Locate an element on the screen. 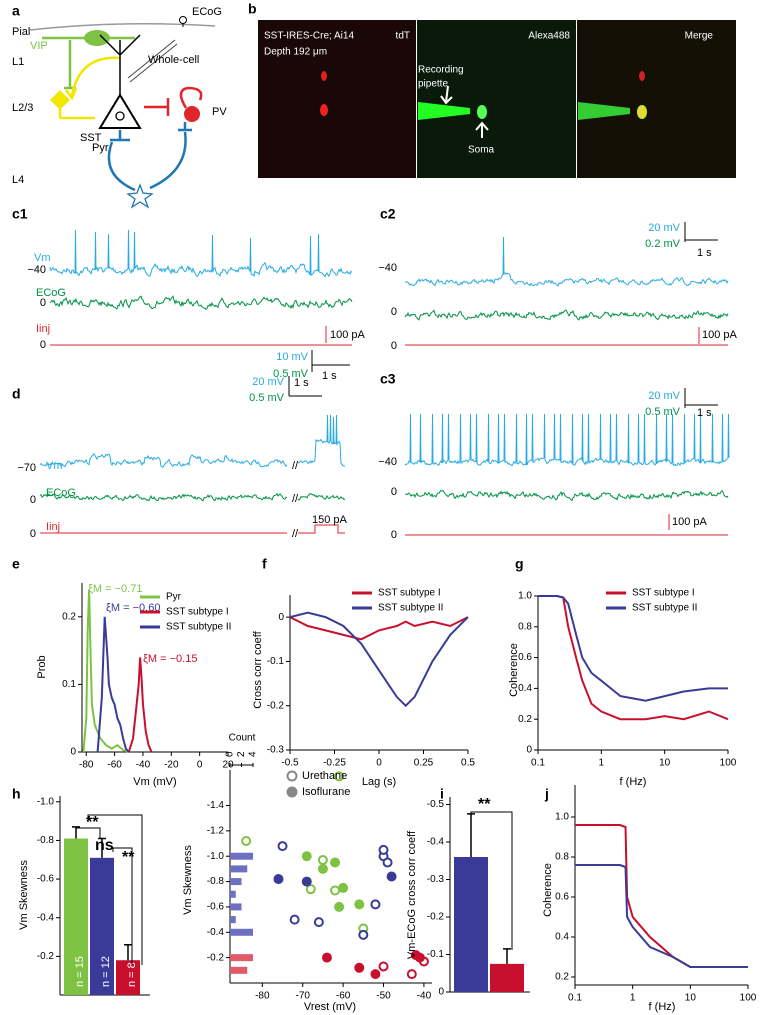  y-axis-label: Cross corr coeff is located at coordinates (258, 669).